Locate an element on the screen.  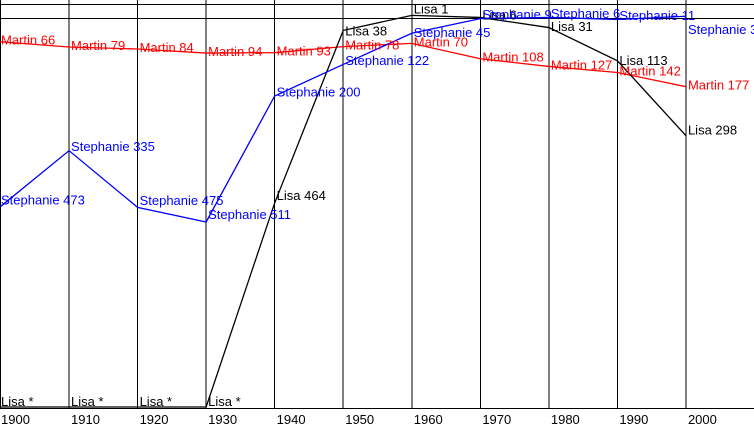
point-label-martin-1980: Martin 127 is located at coordinates (581, 64).